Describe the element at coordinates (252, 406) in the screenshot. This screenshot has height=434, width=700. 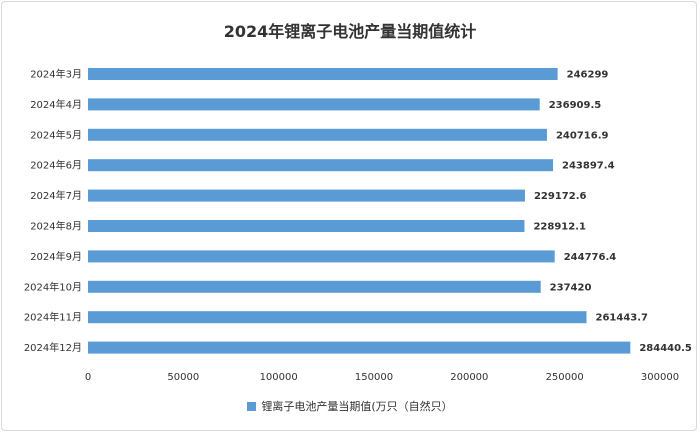
I see `legend-swatch` at that location.